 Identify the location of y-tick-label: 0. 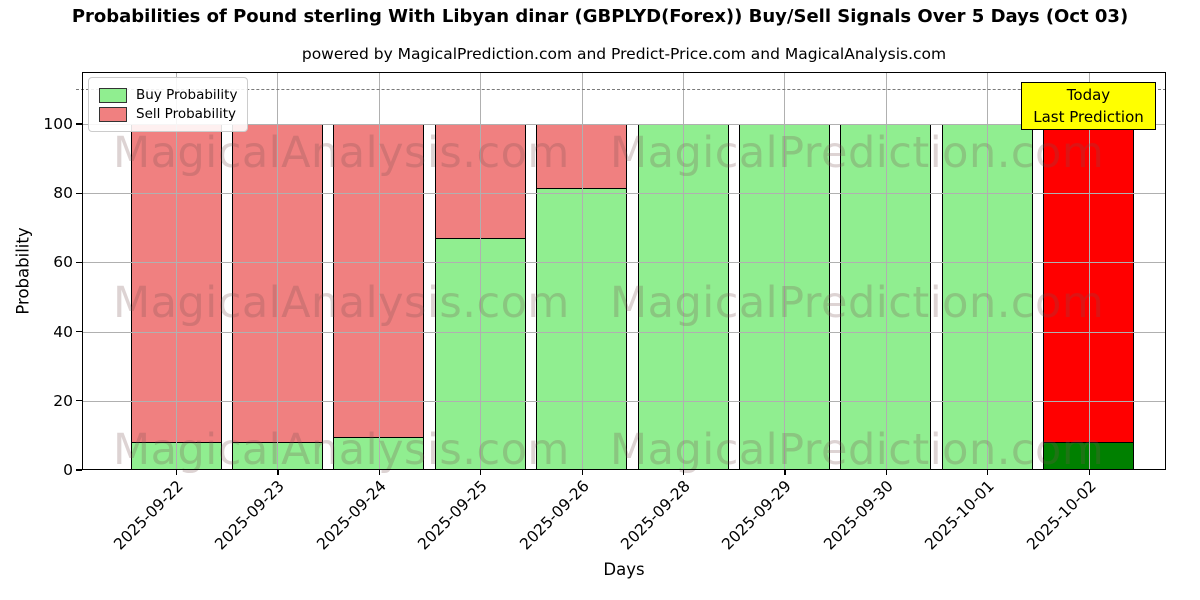
(68, 470).